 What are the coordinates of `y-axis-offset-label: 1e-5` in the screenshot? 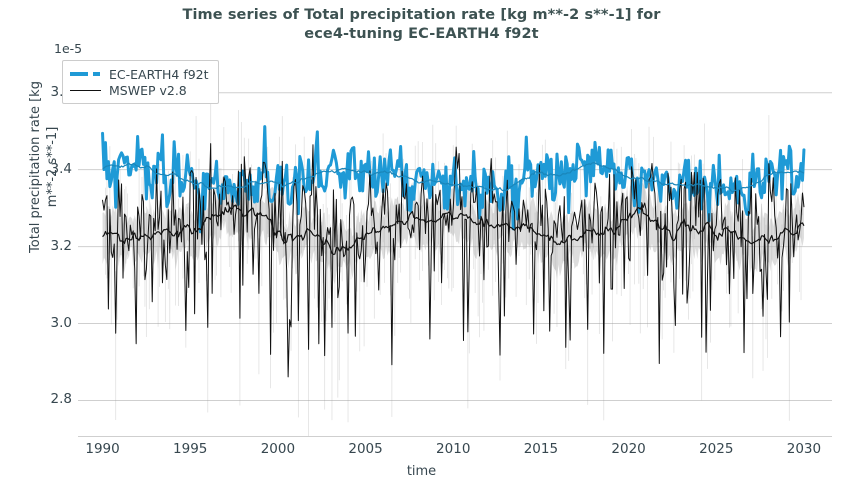 It's located at (68, 48).